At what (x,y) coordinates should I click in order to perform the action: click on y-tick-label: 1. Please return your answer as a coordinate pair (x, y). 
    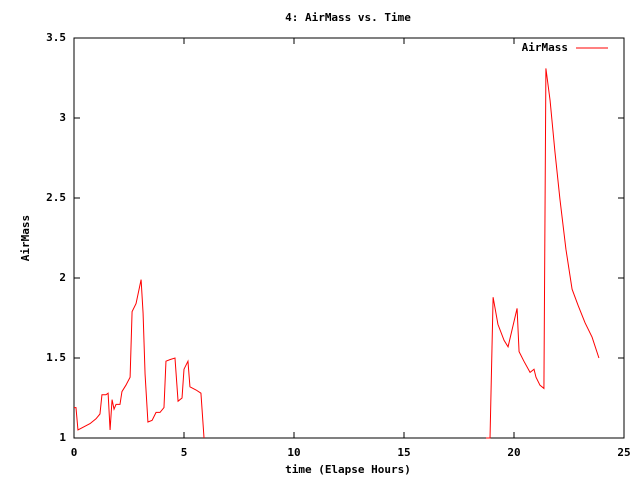
    Looking at the image, I should click on (62, 437).